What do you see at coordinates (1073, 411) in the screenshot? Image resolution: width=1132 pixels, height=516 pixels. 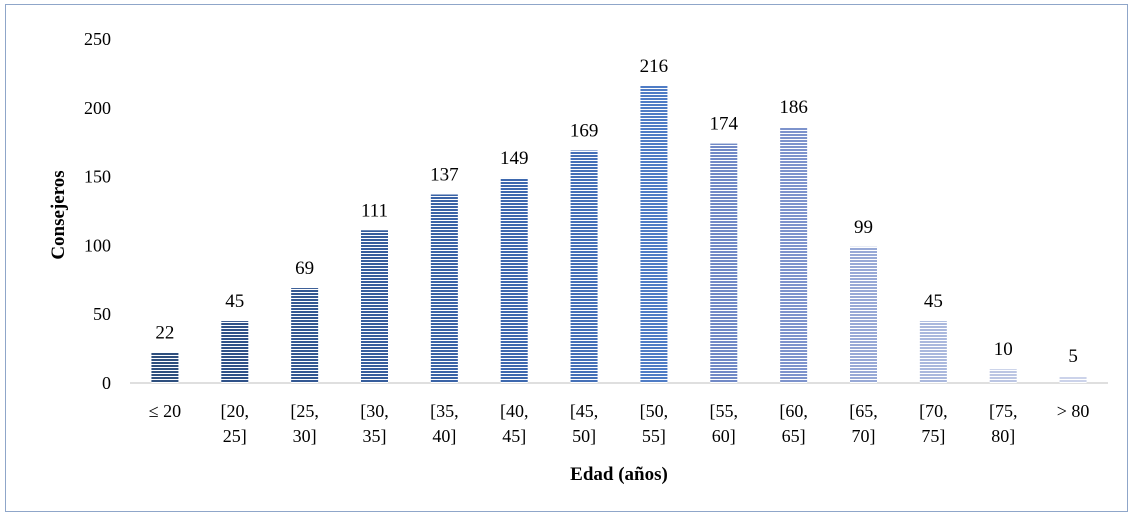 I see `x-tick-label: > 80` at bounding box center [1073, 411].